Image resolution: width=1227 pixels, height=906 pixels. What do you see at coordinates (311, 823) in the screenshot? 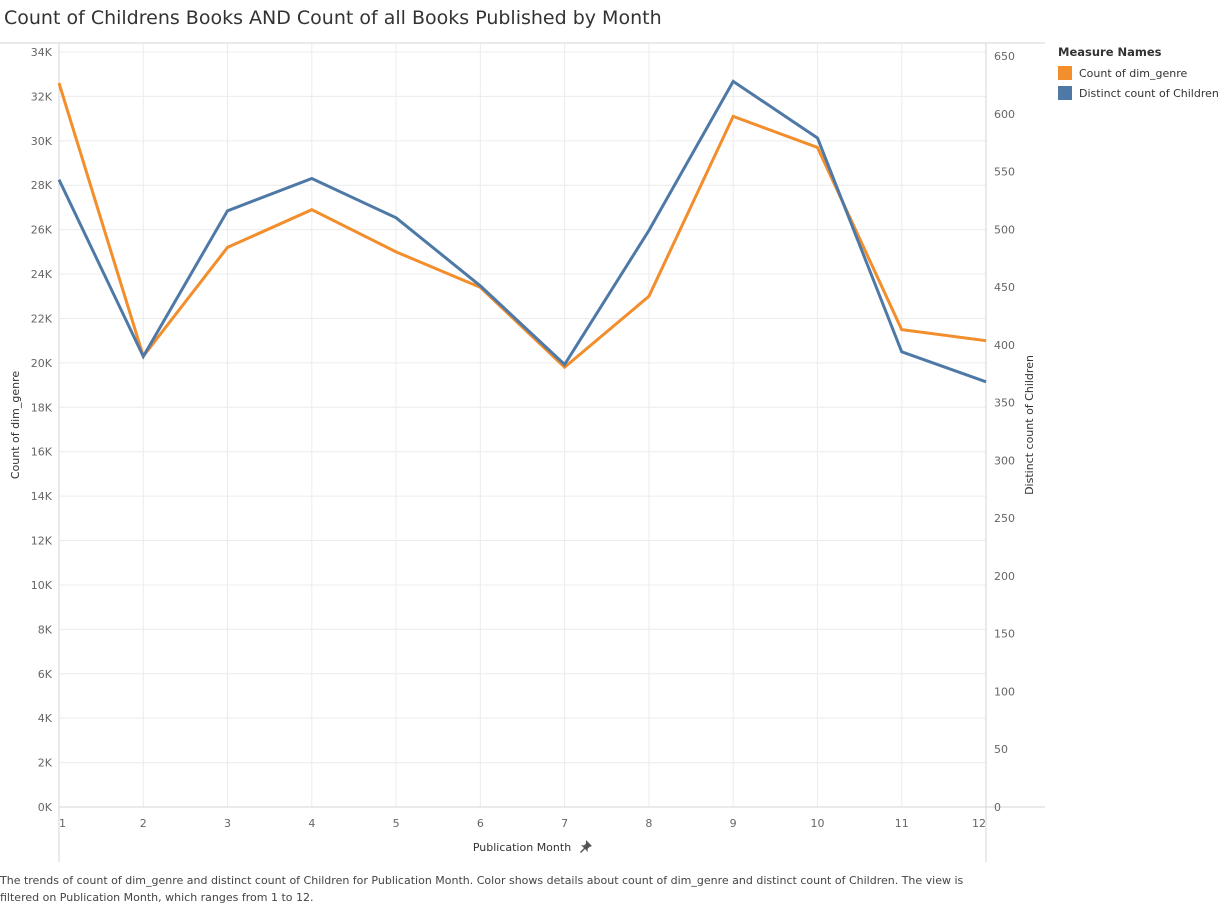
I see `x-tick-label: 4` at bounding box center [311, 823].